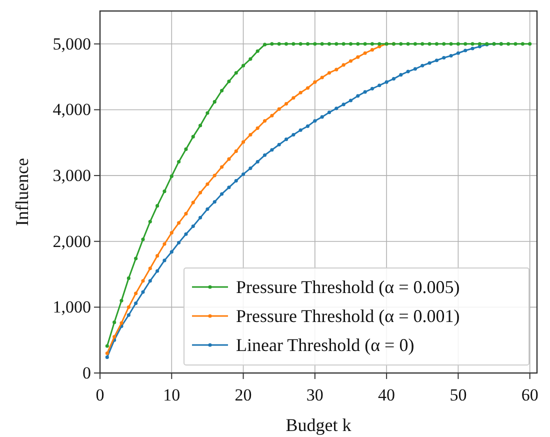 This screenshot has width=550, height=437. What do you see at coordinates (71, 307) in the screenshot?
I see `y-tick-label: 1,000` at bounding box center [71, 307].